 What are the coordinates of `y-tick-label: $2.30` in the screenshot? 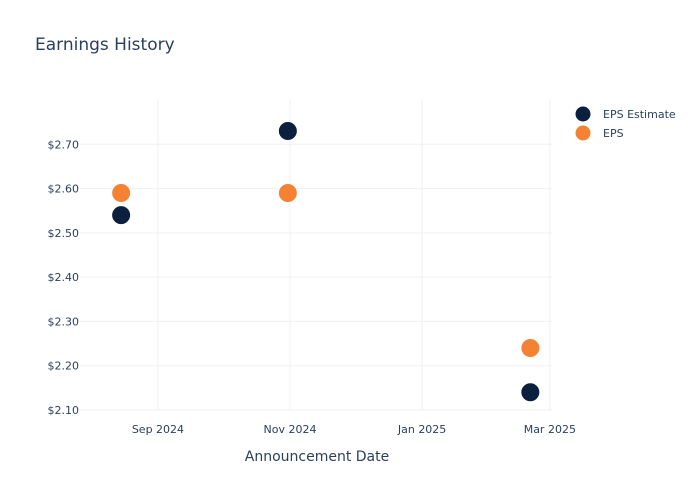 It's located at (64, 321).